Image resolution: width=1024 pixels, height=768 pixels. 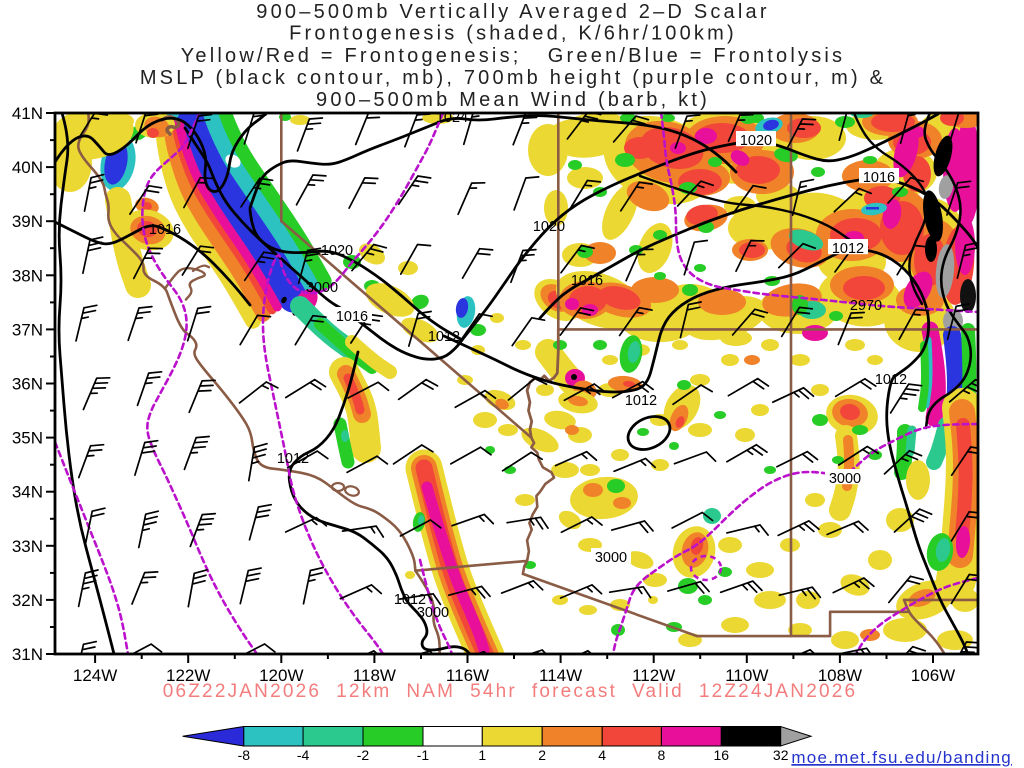 What do you see at coordinates (95, 675) in the screenshot?
I see `svg-text: 124W` at bounding box center [95, 675].